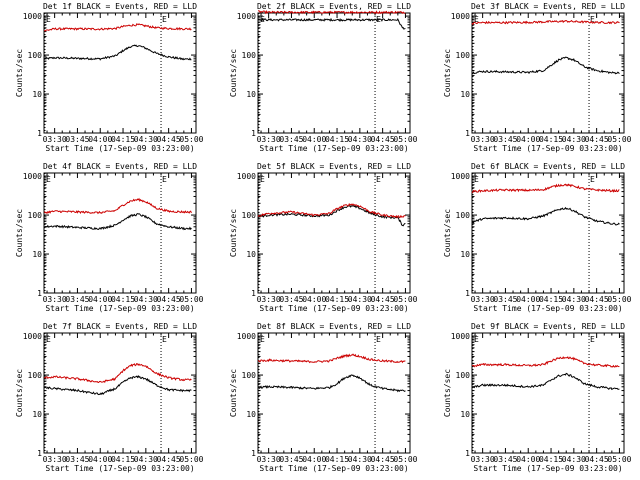 This screenshot has height=480, width=640. I want to click on panel-title: Det 1f BLACK = Events, RED = LLD, so click(120, 6).